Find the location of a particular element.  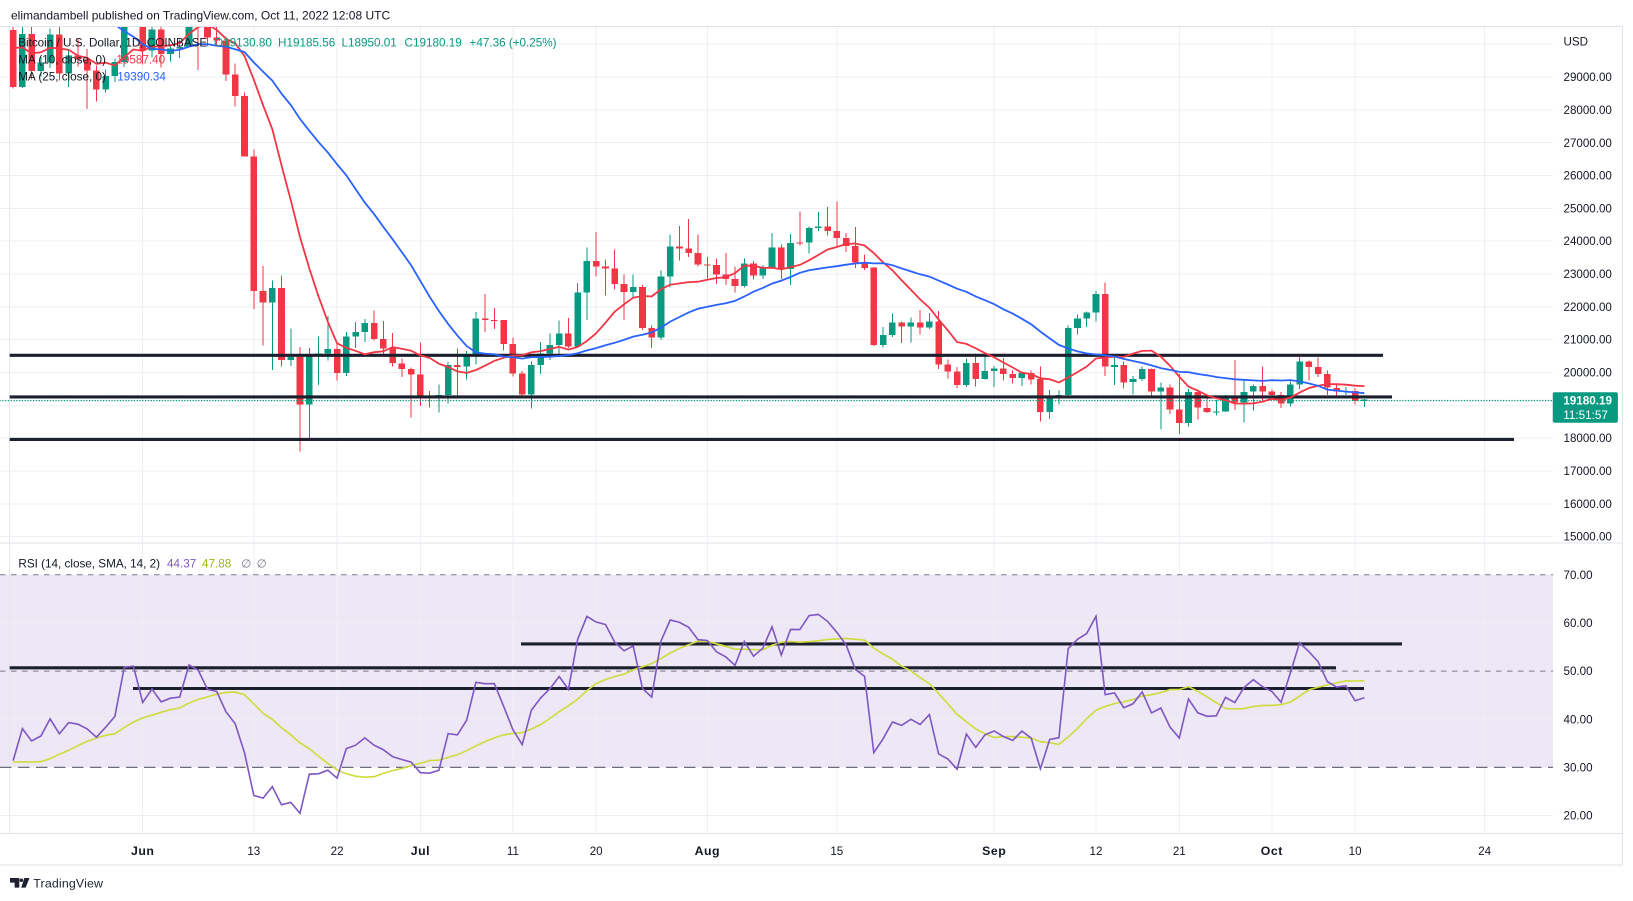

svg-text: +47.36 (+0.25%) is located at coordinates (513, 42).